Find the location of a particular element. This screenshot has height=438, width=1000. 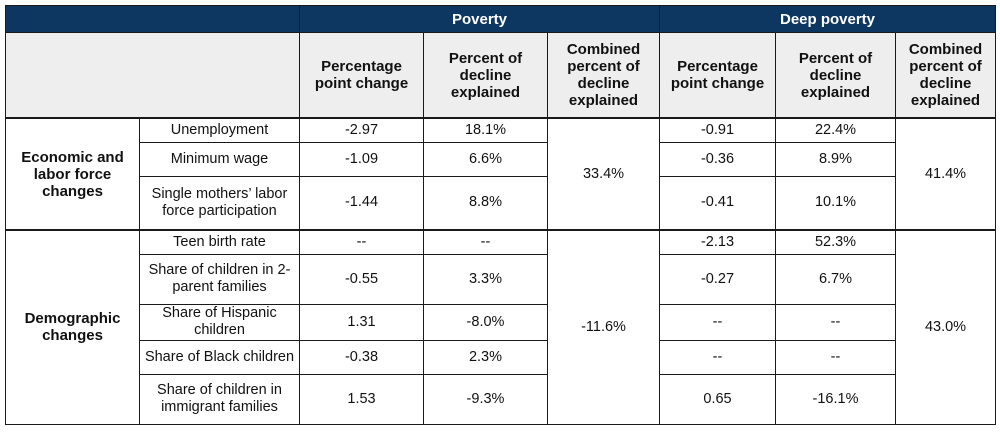

deep-combined-cell: 41.4% is located at coordinates (945, 174).